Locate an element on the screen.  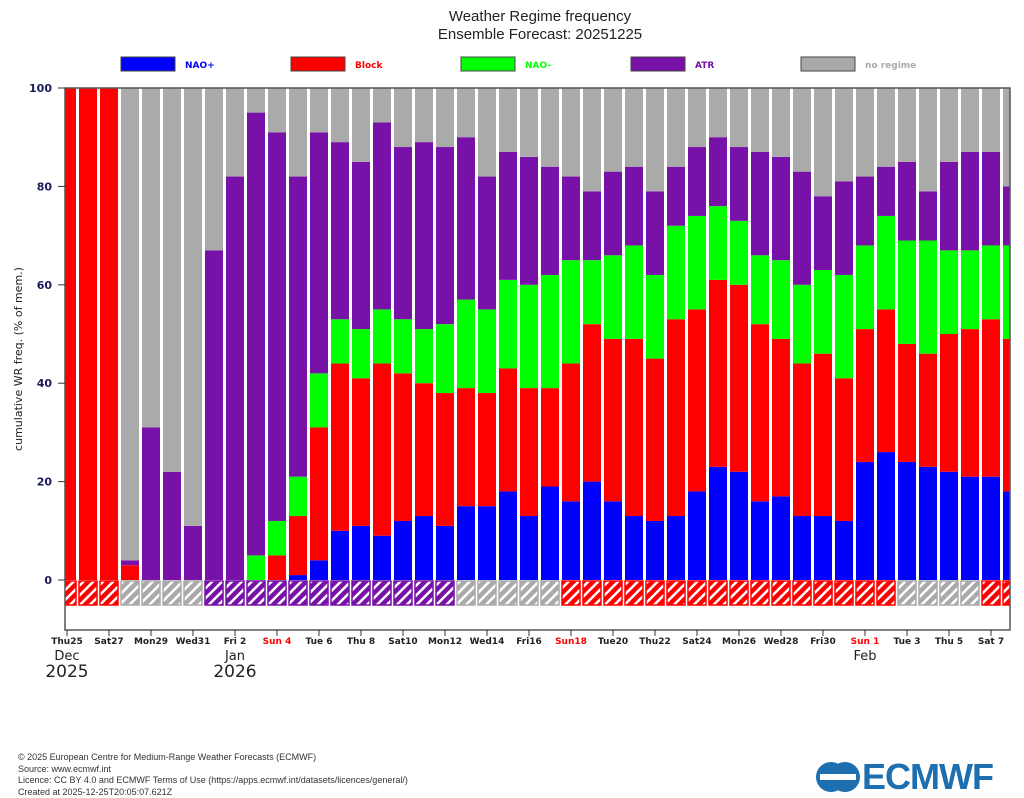
footer-source: Source: www.ecmwf.int is located at coordinates (65, 768).